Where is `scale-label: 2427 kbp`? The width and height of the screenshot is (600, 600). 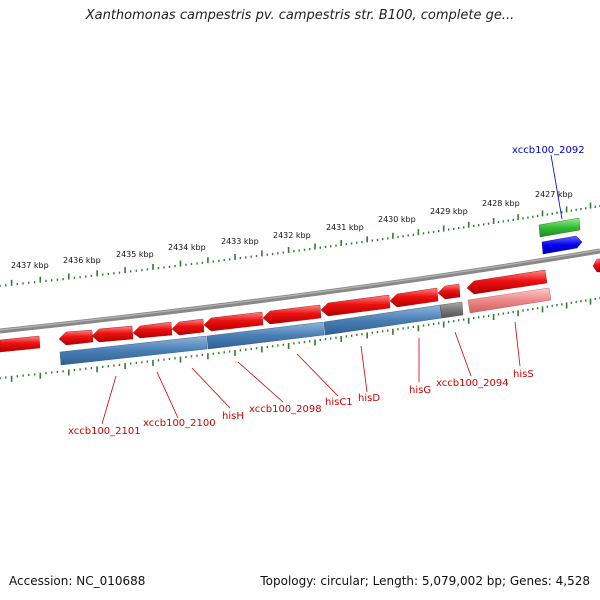
scale-label: 2427 kbp is located at coordinates (554, 194).